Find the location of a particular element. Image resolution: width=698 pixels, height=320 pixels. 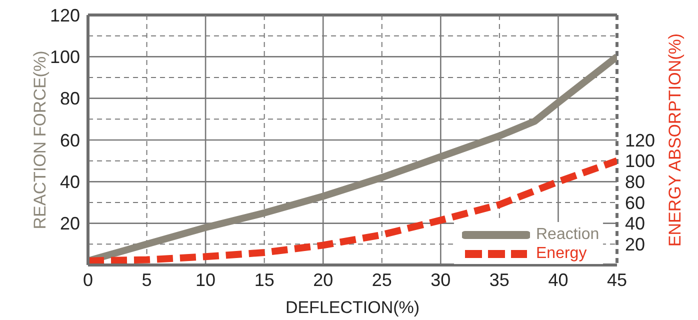

y-tick-label: 80 is located at coordinates (70, 98).